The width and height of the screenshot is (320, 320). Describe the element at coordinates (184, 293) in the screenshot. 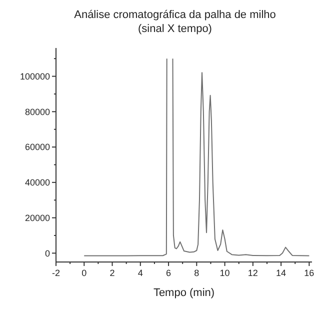

I see `x-axis-title: Tempo (min)` at that location.